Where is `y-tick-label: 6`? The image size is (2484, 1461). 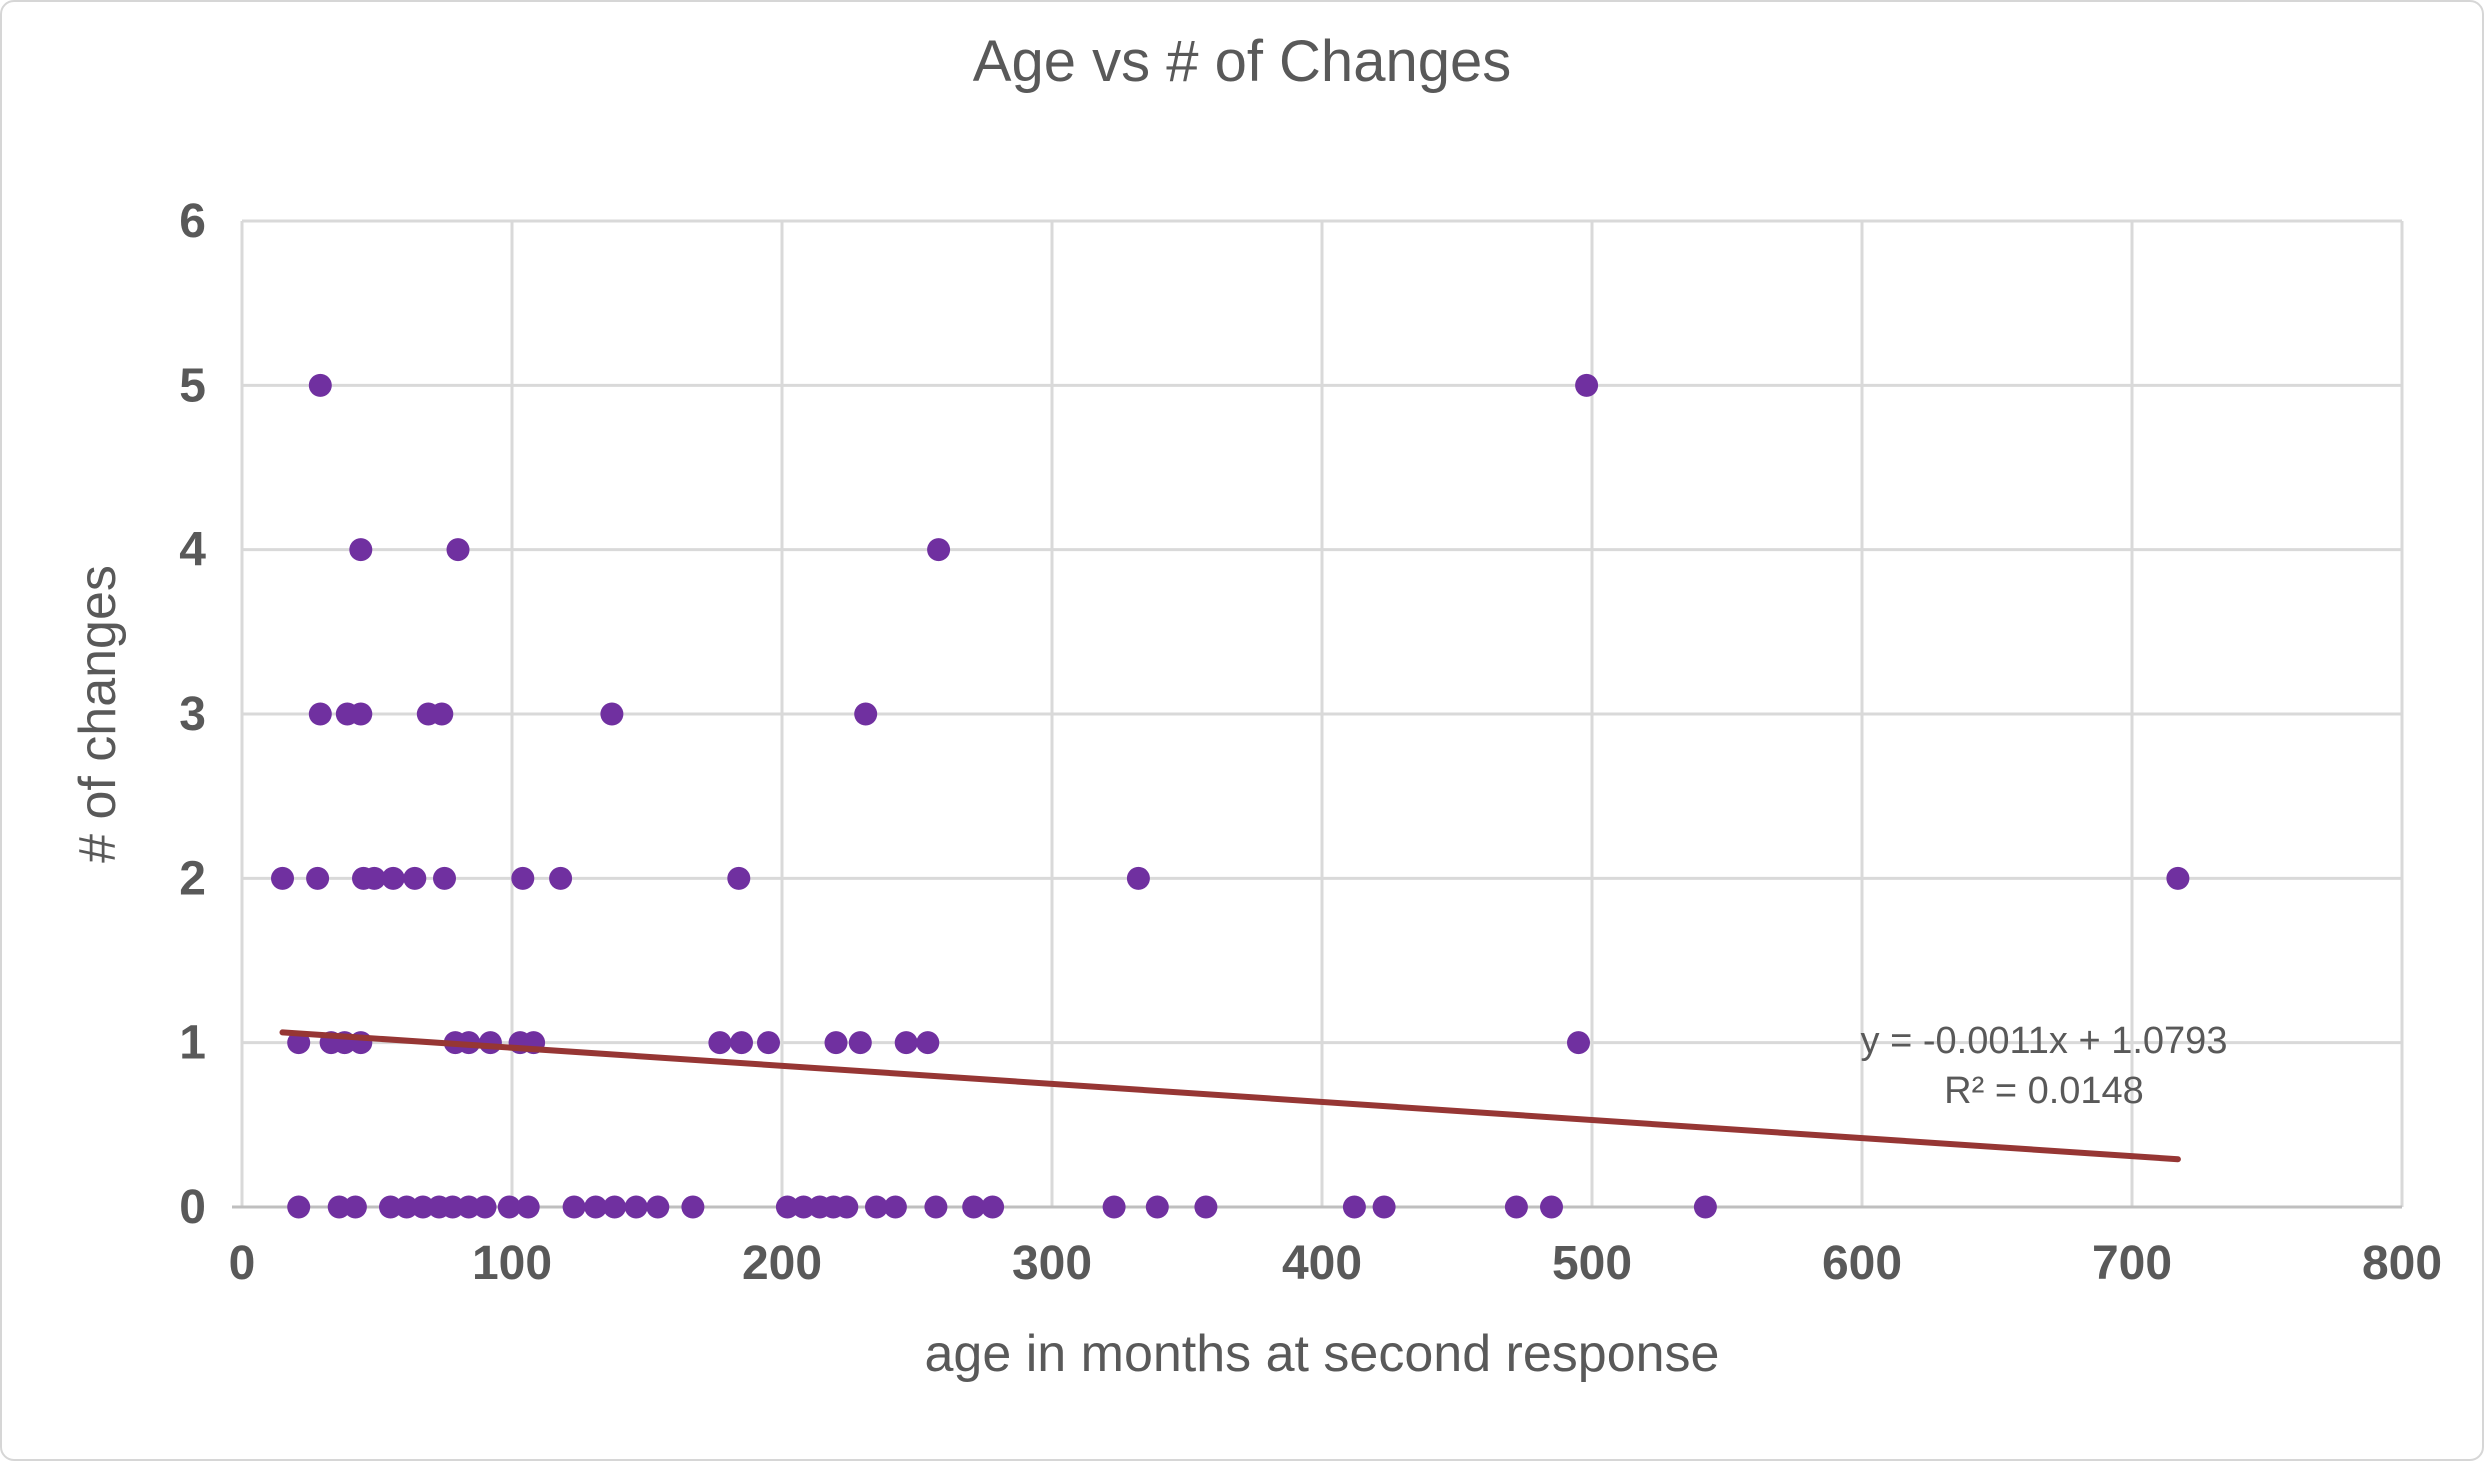
y-tick-label: 6 is located at coordinates (192, 221).